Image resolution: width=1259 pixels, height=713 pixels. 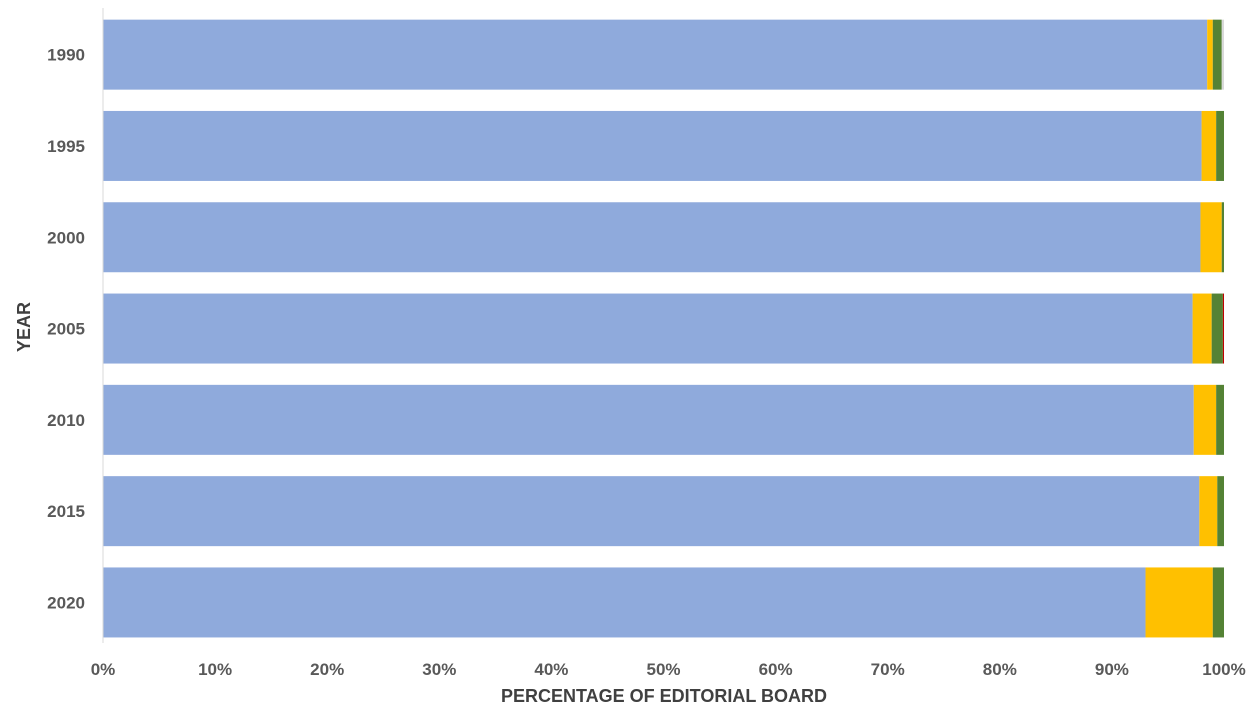 What do you see at coordinates (1205, 419) in the screenshot?
I see `bar-segment-2010-s2` at bounding box center [1205, 419].